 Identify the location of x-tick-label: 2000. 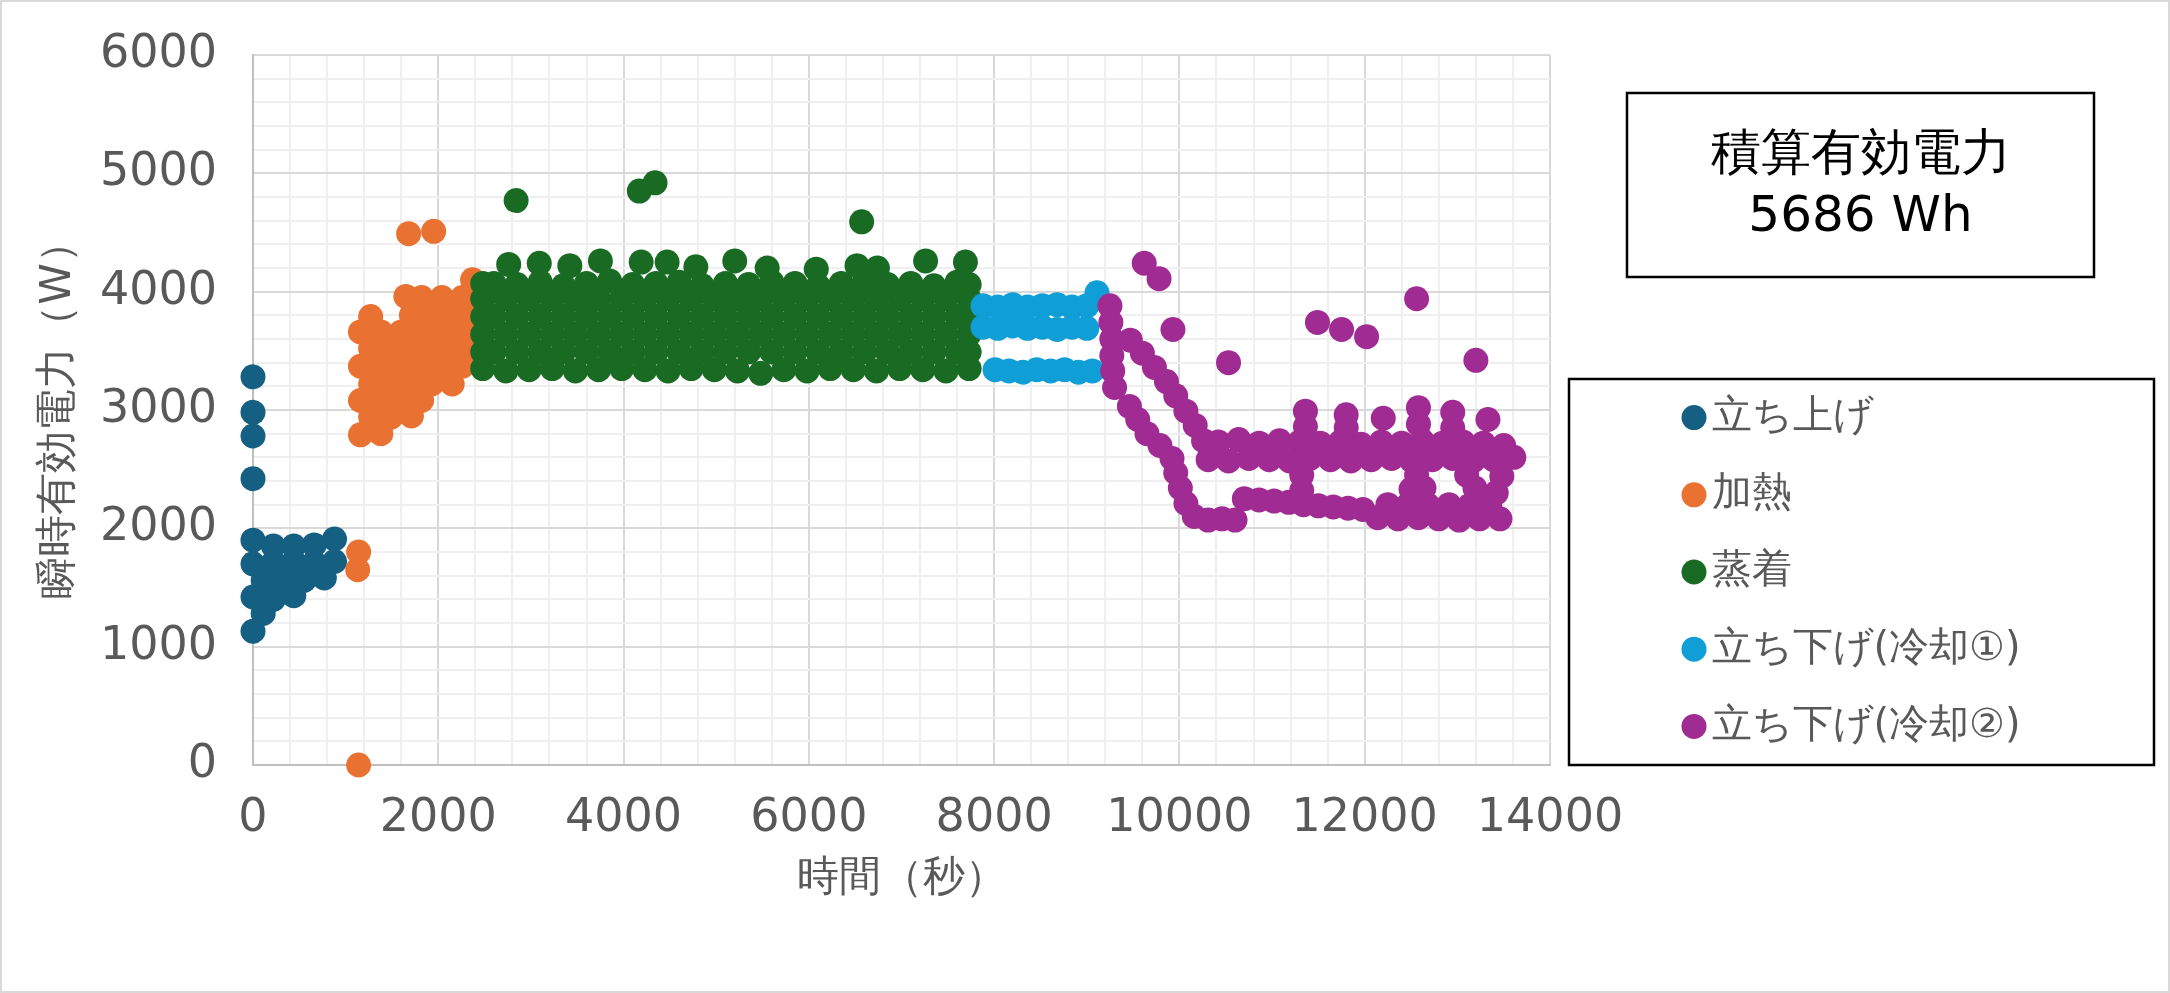
(438, 814).